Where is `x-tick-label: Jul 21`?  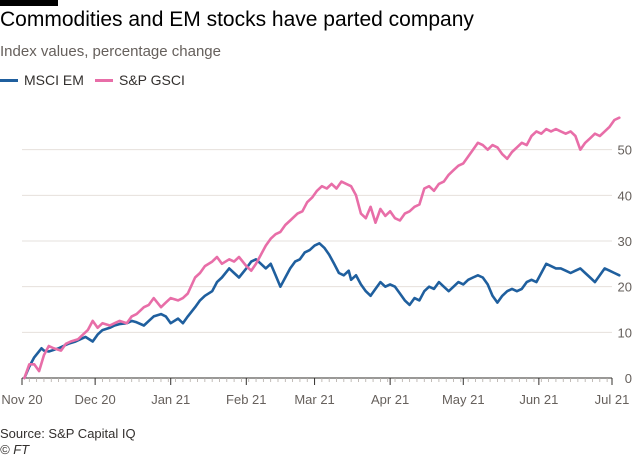 x-tick-label: Jul 21 is located at coordinates (612, 399).